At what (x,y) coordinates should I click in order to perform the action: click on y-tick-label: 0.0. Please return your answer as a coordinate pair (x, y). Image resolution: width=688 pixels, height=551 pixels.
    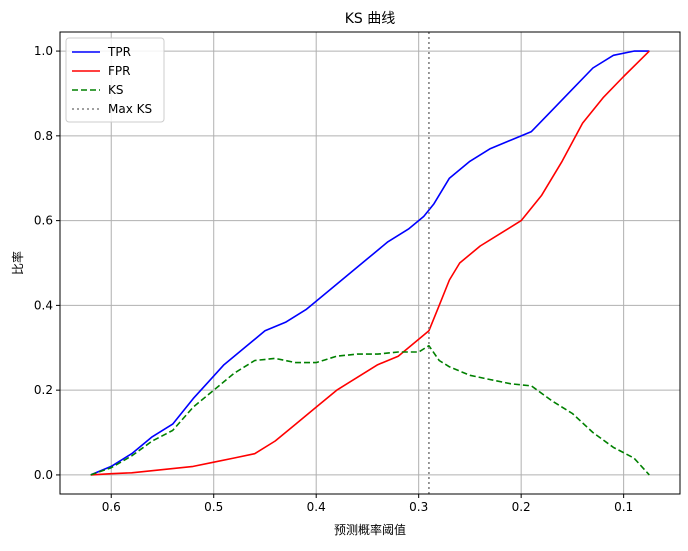
    Looking at the image, I should click on (43, 475).